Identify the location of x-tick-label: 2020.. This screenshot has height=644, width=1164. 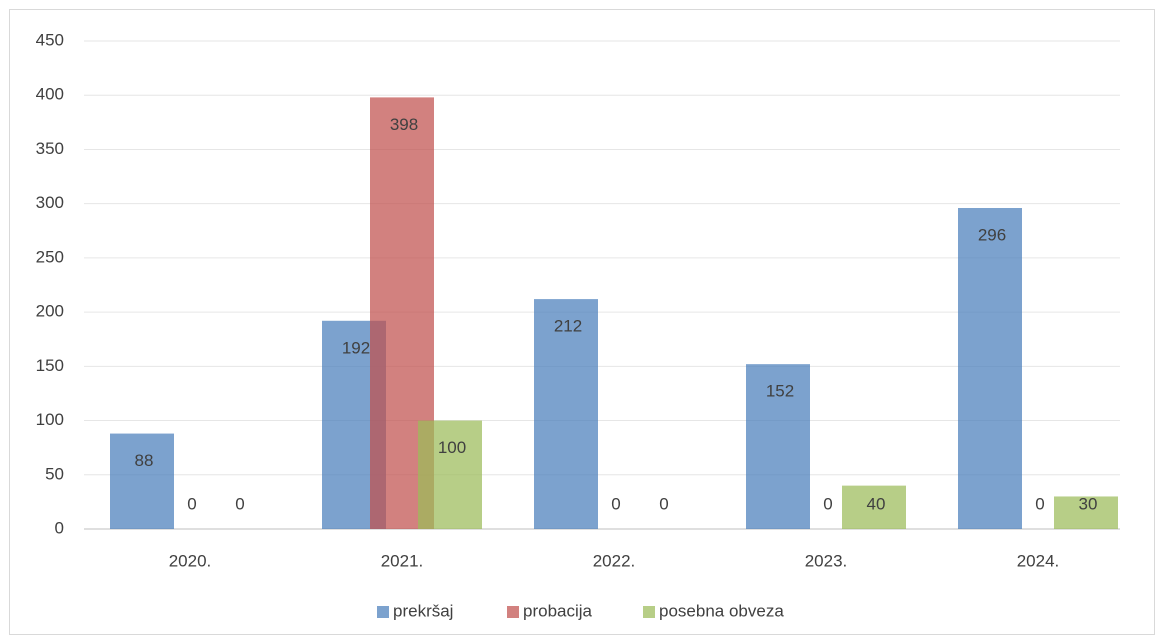
(190, 560).